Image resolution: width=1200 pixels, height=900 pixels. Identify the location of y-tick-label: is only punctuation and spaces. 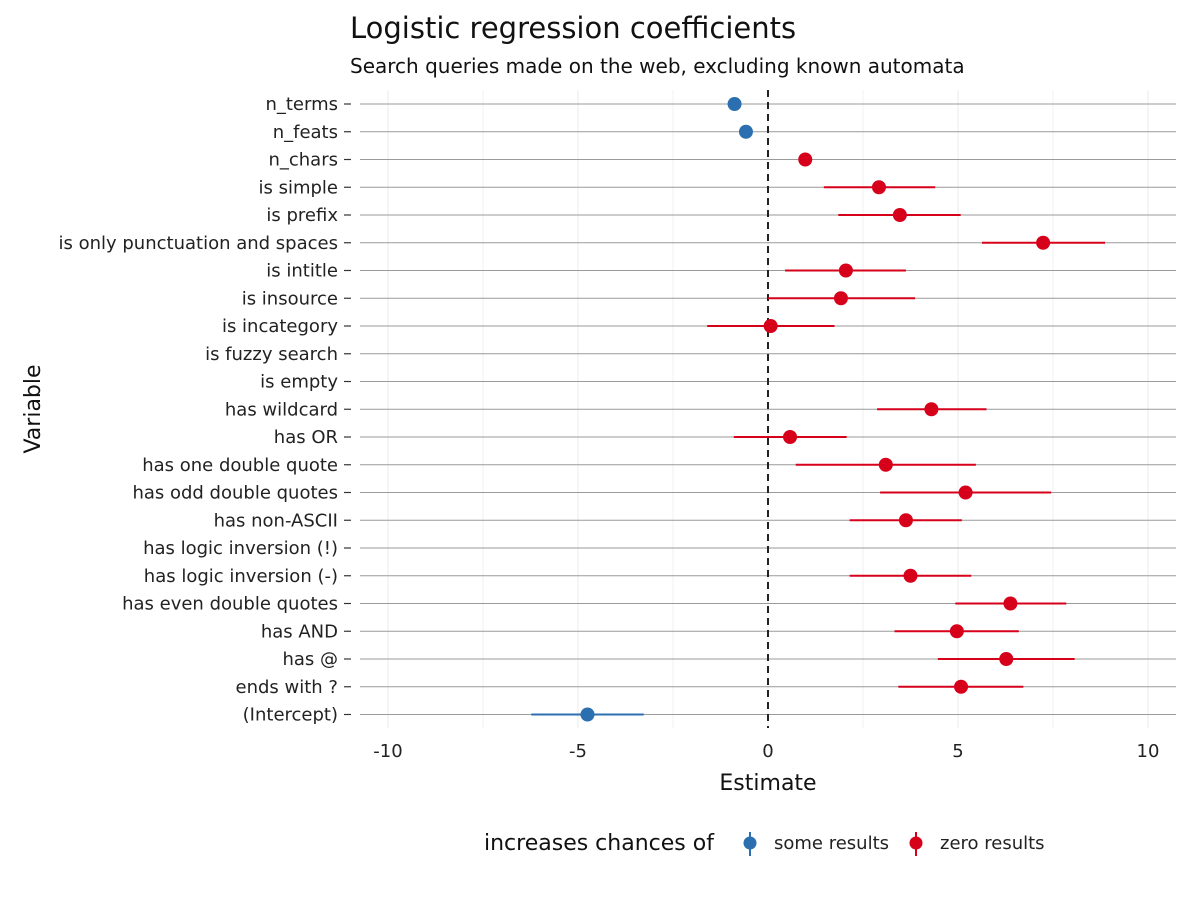
(198, 243).